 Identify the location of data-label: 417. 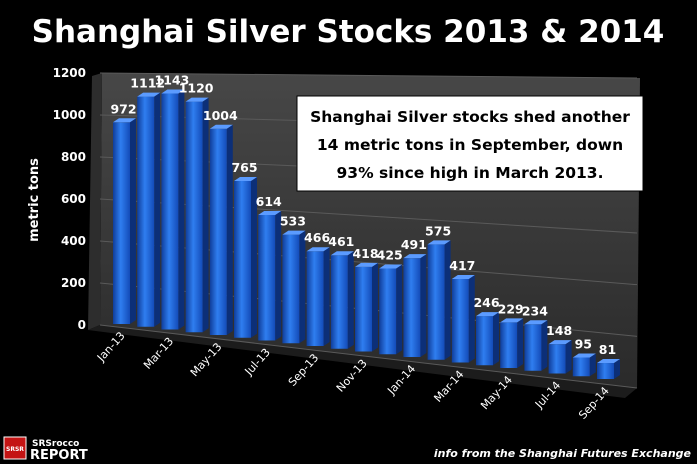
(462, 265).